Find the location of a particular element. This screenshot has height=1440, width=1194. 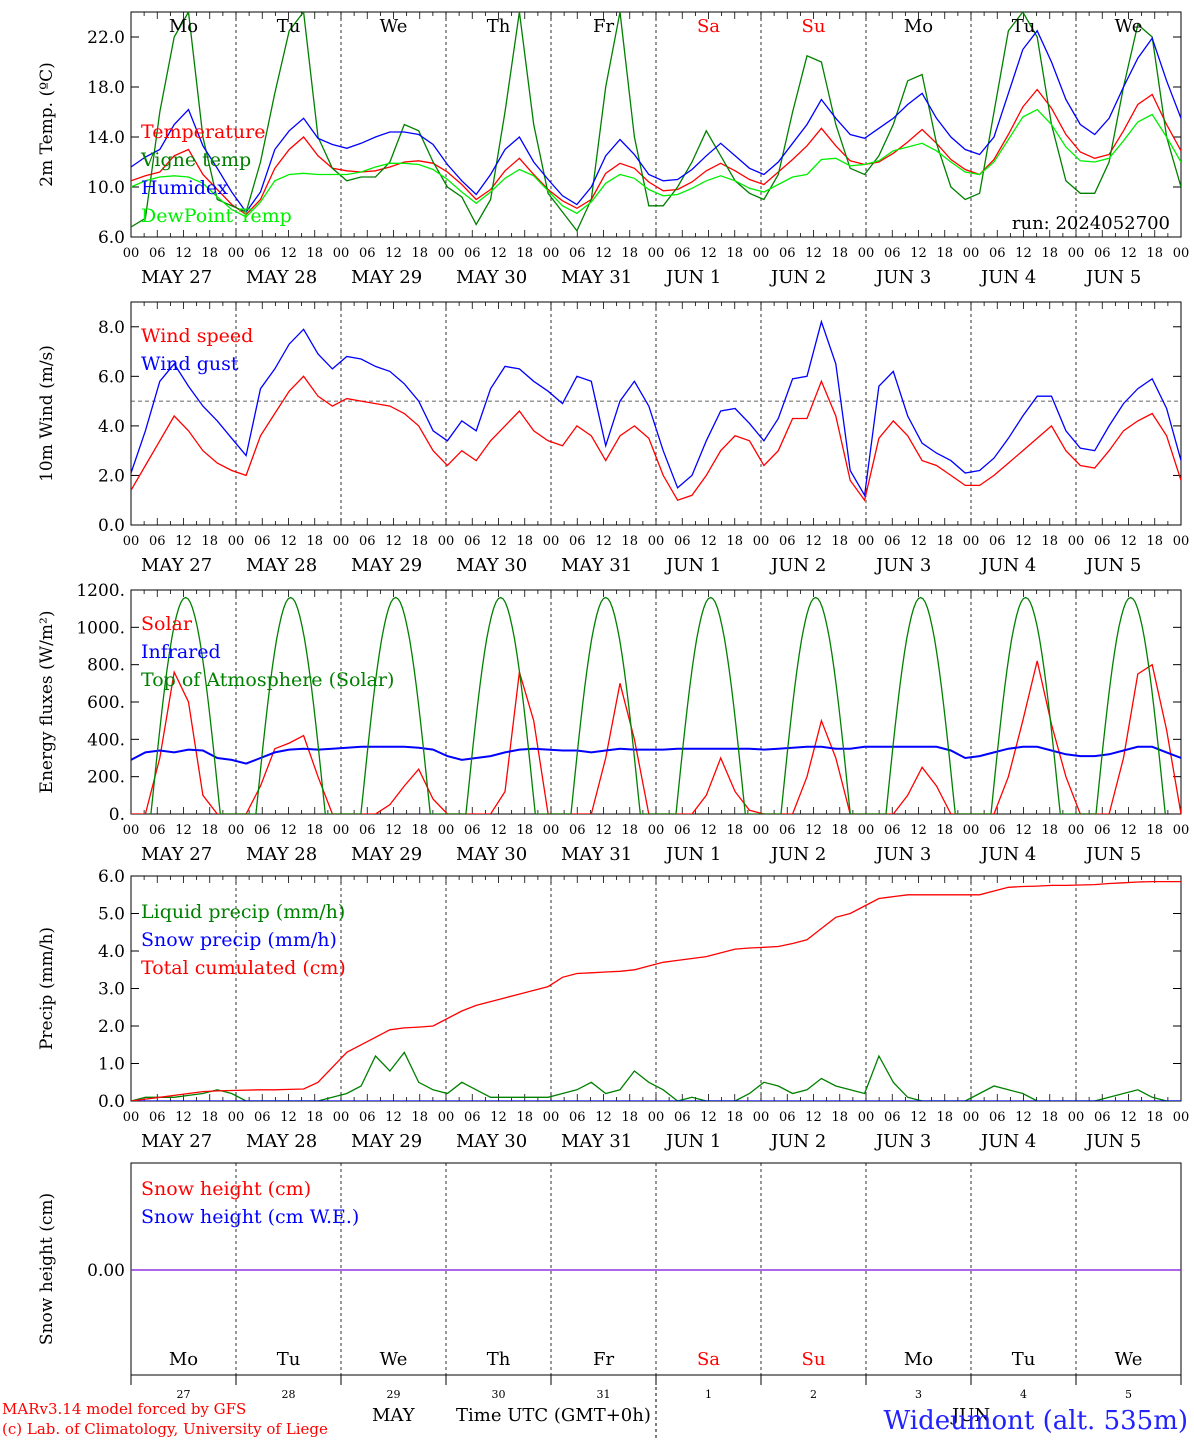

series-temperature is located at coordinates (656, 152).